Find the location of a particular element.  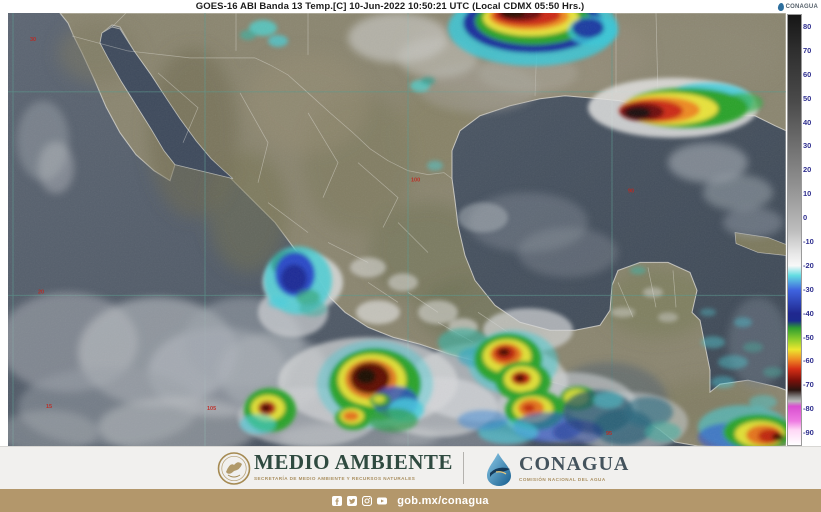

scale-tick: 10 is located at coordinates (807, 194).